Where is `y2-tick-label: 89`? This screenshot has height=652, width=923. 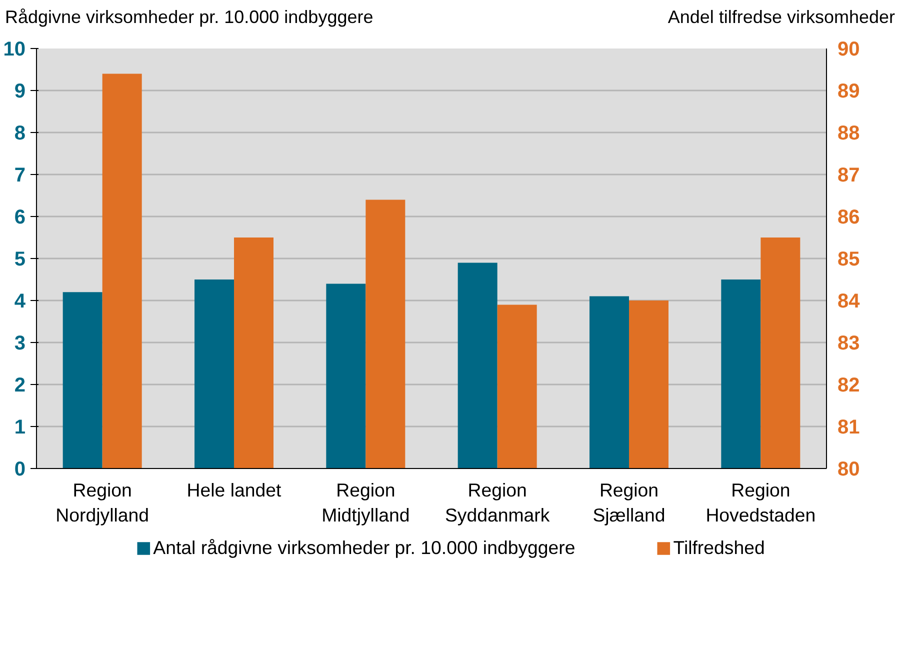 y2-tick-label: 89 is located at coordinates (849, 91).